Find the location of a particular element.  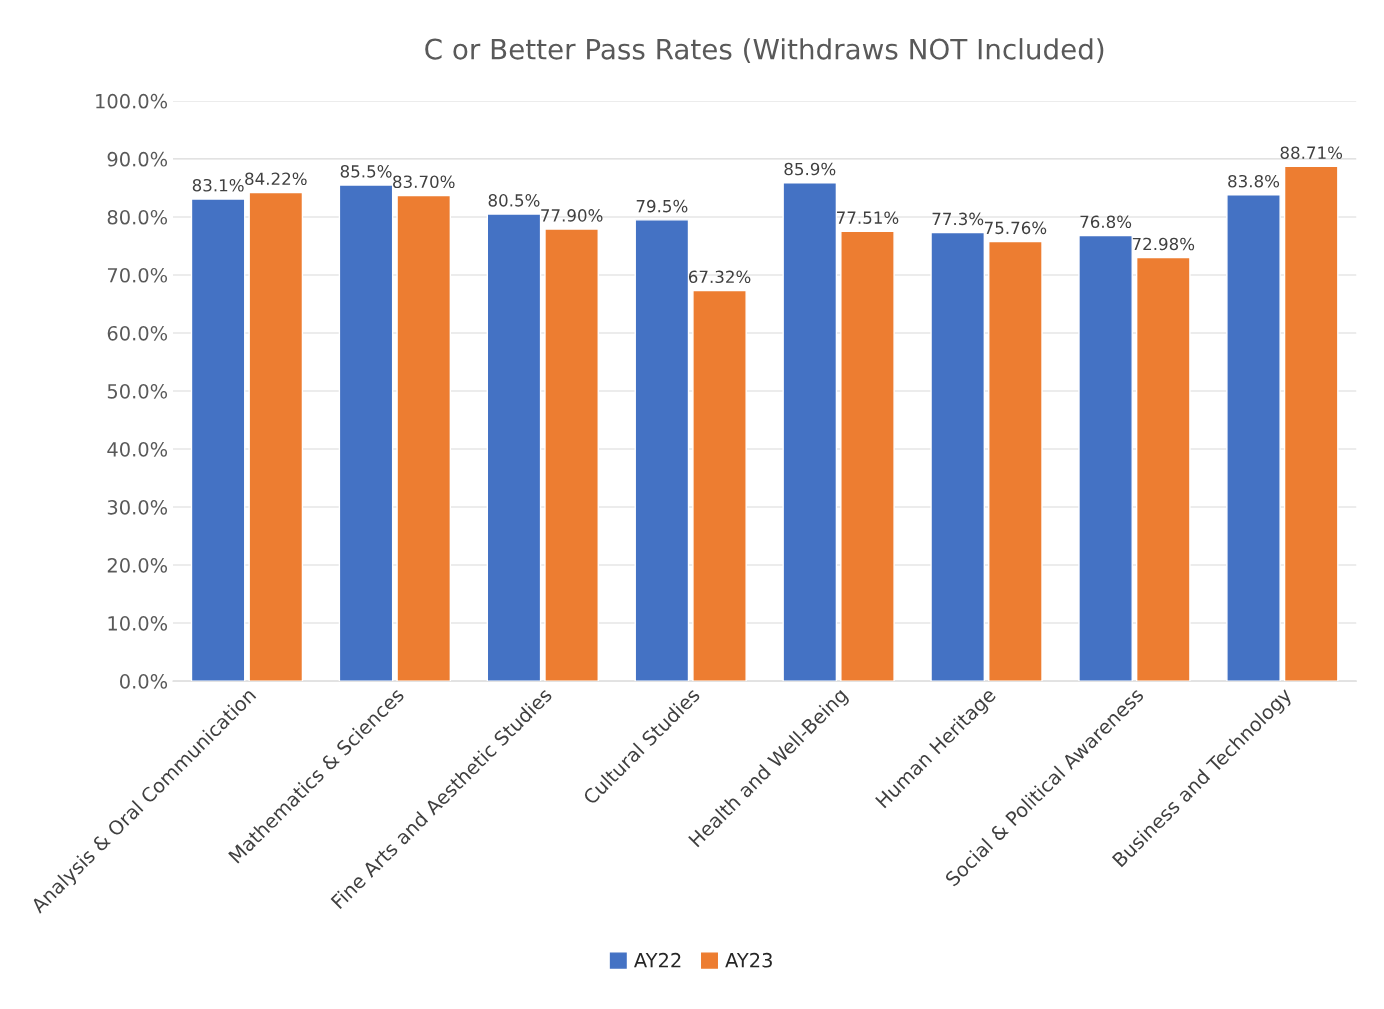

data-label: 72.98% is located at coordinates (1163, 244).